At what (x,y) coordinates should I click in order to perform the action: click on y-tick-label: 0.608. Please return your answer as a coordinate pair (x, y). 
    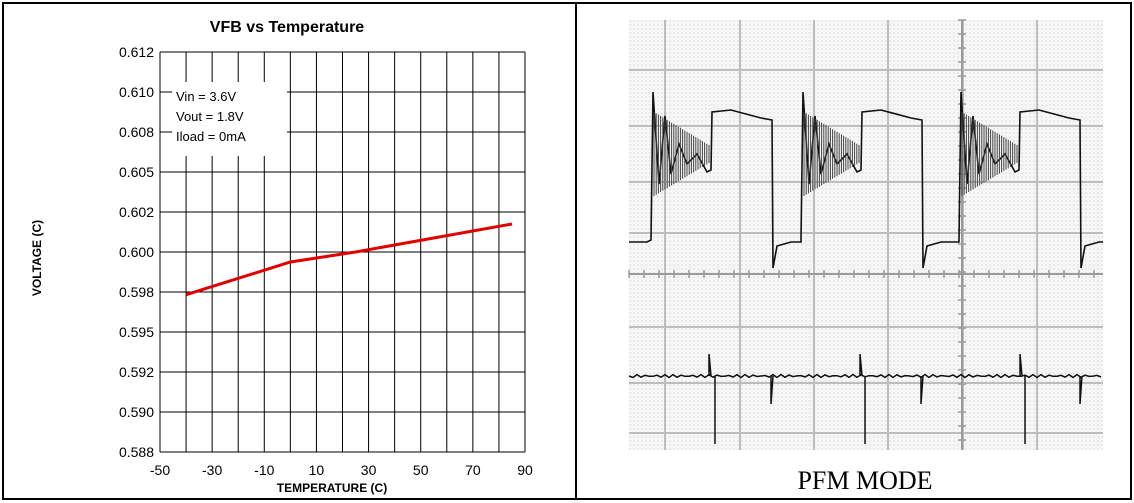
    Looking at the image, I should click on (136, 132).